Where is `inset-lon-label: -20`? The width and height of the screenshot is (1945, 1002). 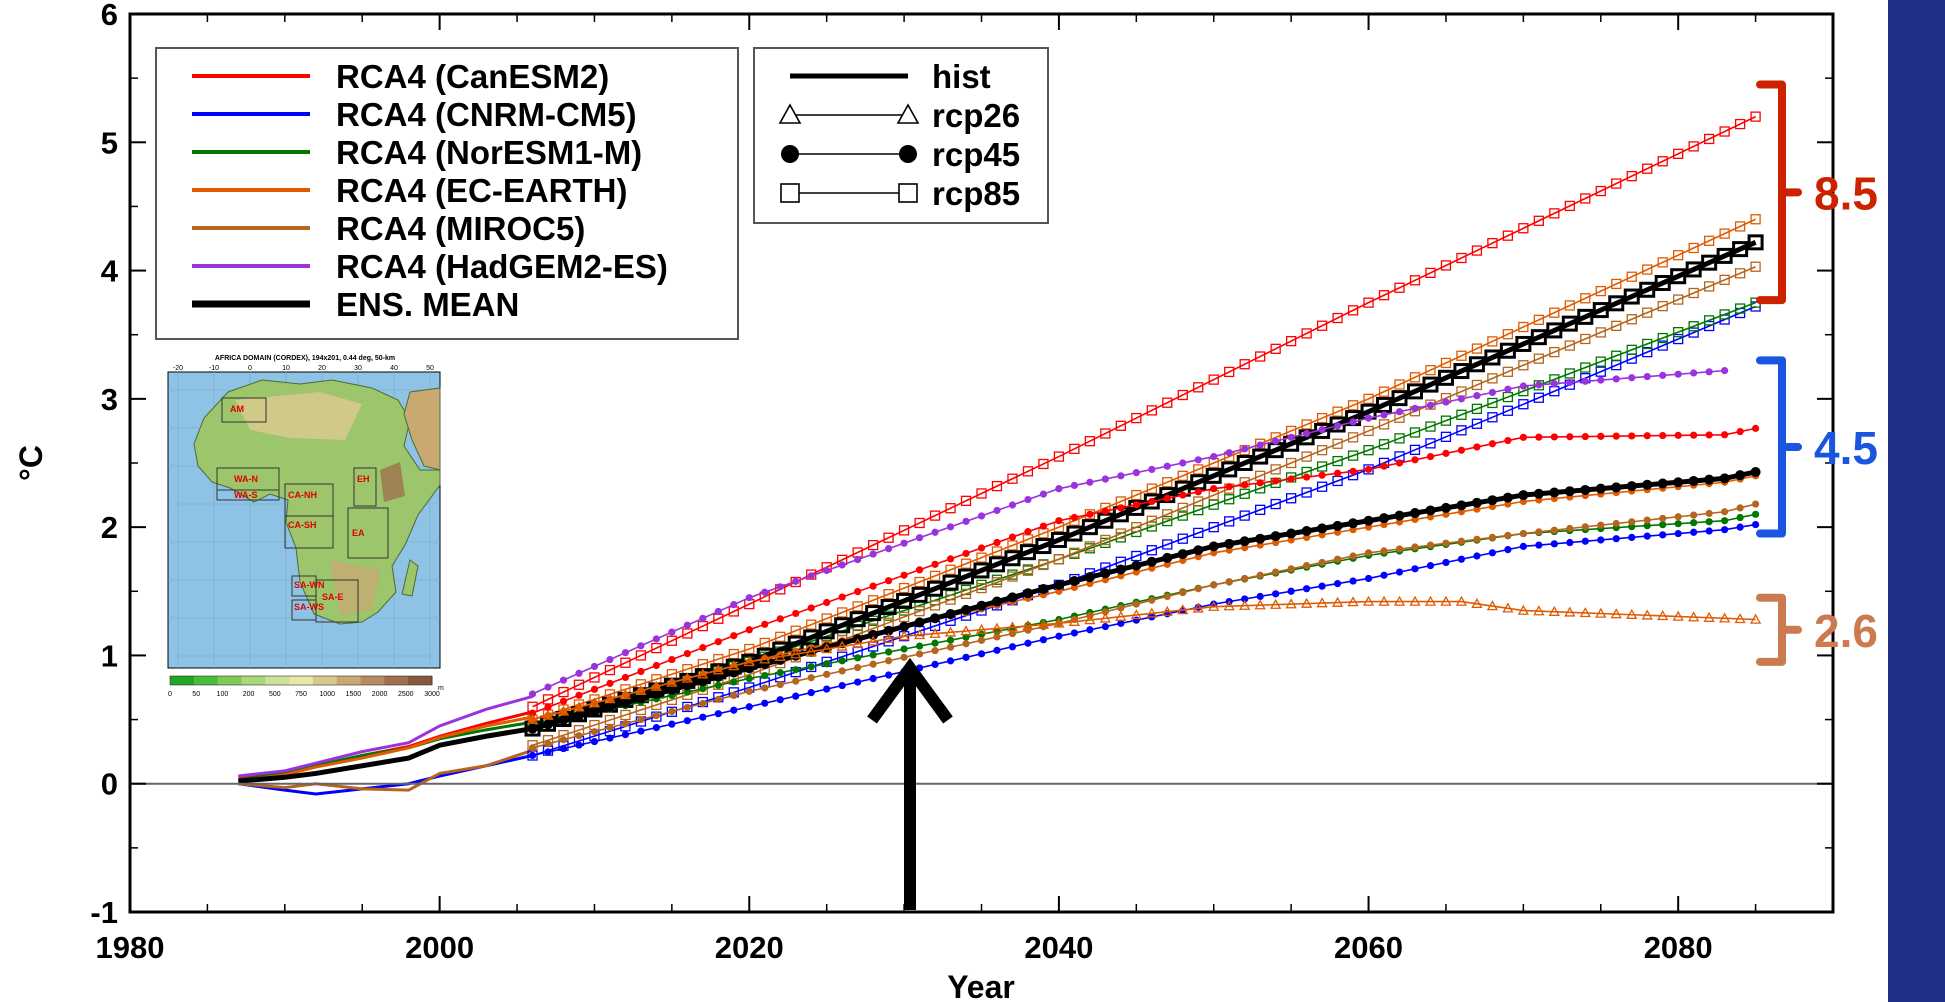 inset-lon-label: -20 is located at coordinates (178, 368).